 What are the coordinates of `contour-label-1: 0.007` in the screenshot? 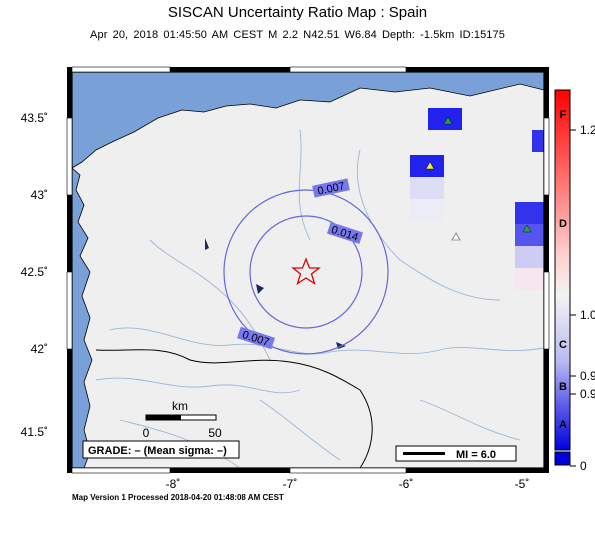 It's located at (331, 188).